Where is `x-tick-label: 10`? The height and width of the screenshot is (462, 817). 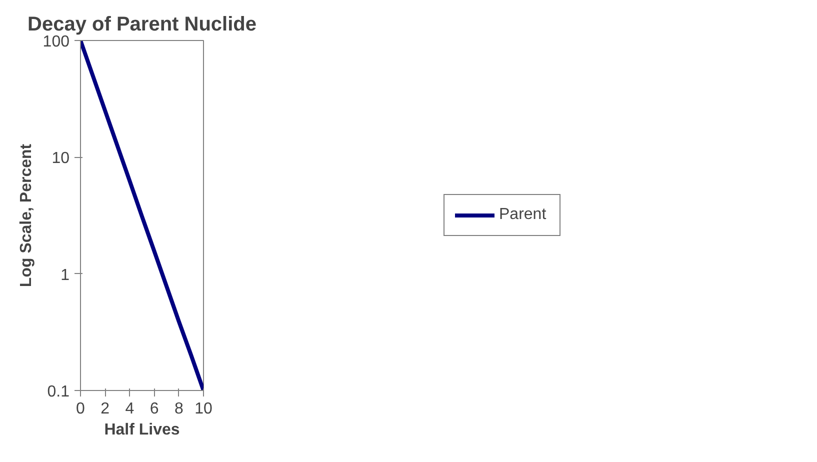
x-tick-label: 10 is located at coordinates (203, 409).